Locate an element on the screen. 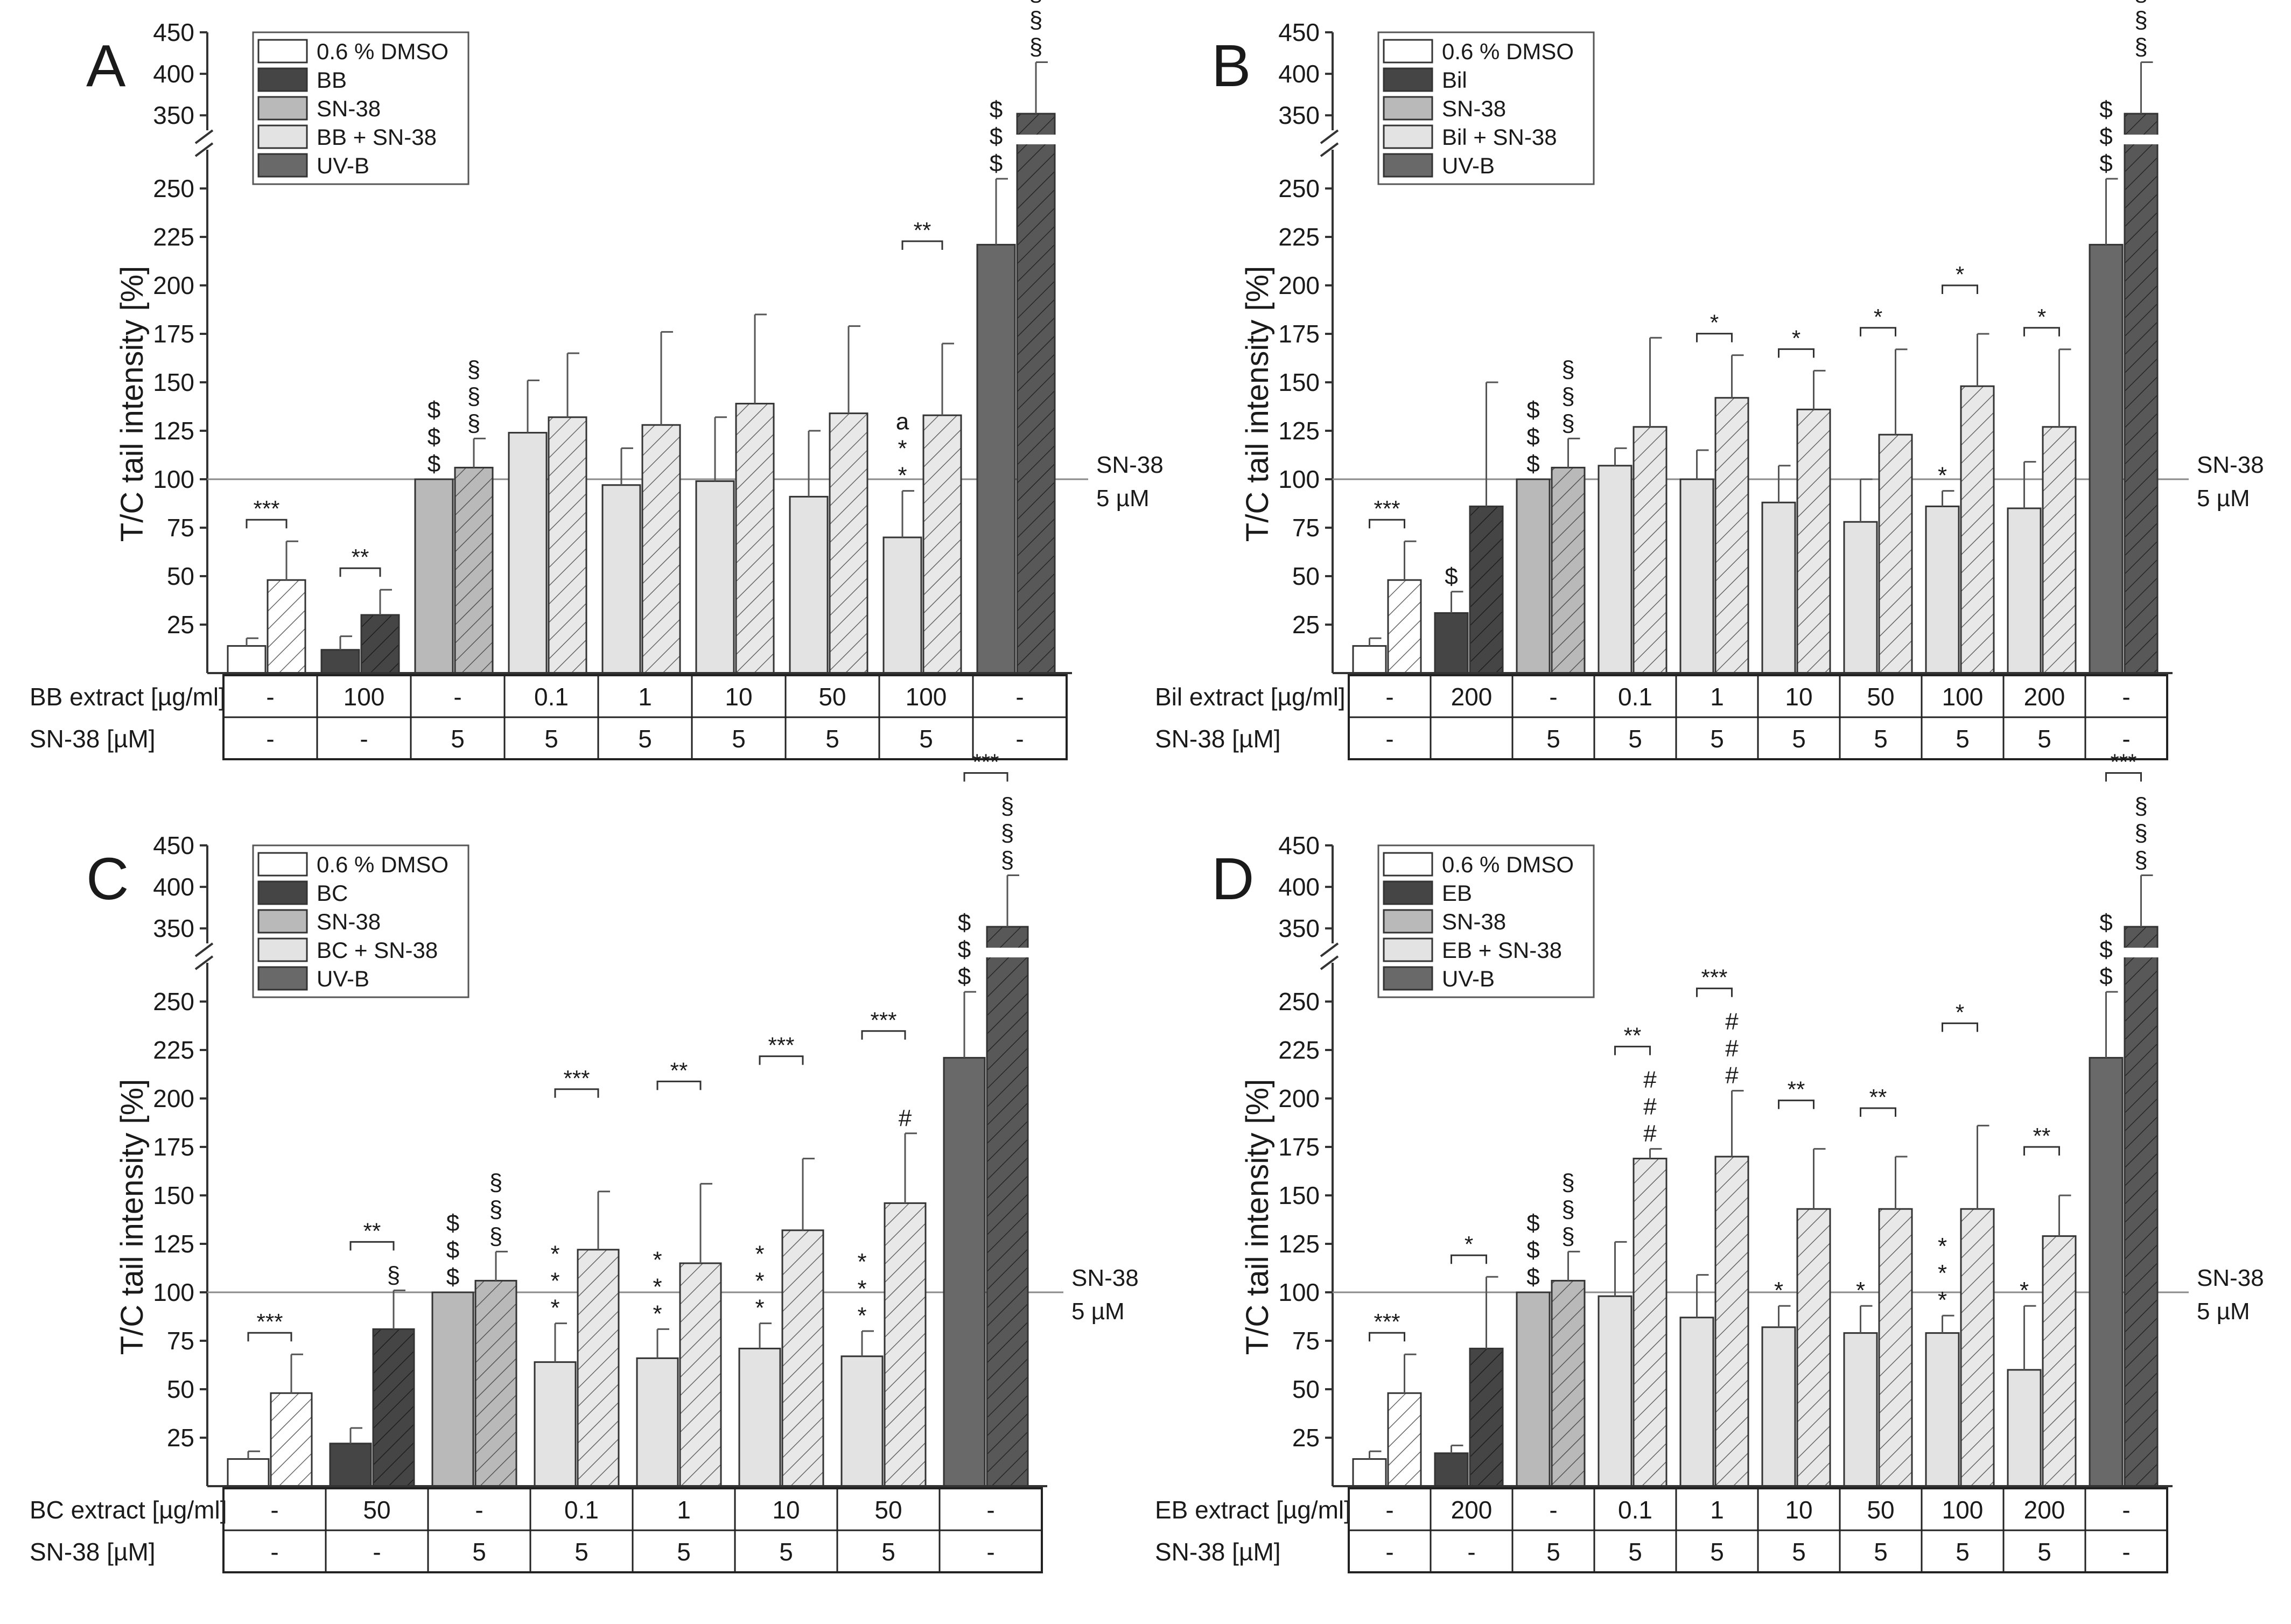 The height and width of the screenshot is (1624, 2291). legend-entry: UV-B is located at coordinates (343, 165).